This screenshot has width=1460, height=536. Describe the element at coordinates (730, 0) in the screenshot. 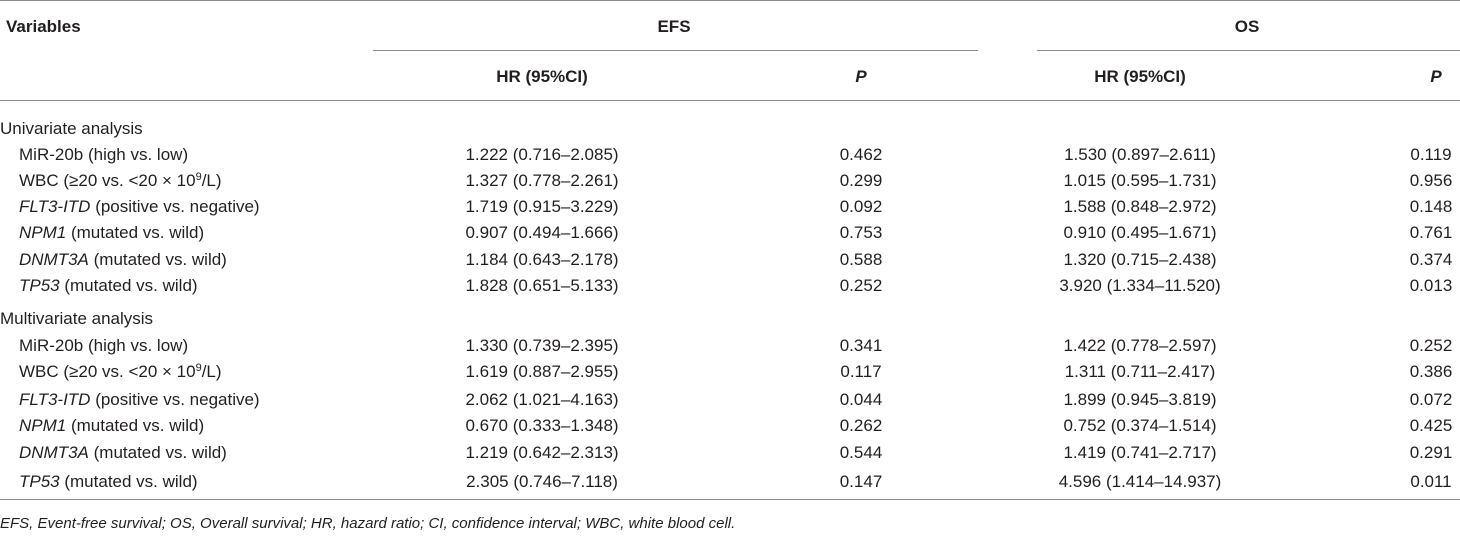

I see `table-top-rule` at that location.